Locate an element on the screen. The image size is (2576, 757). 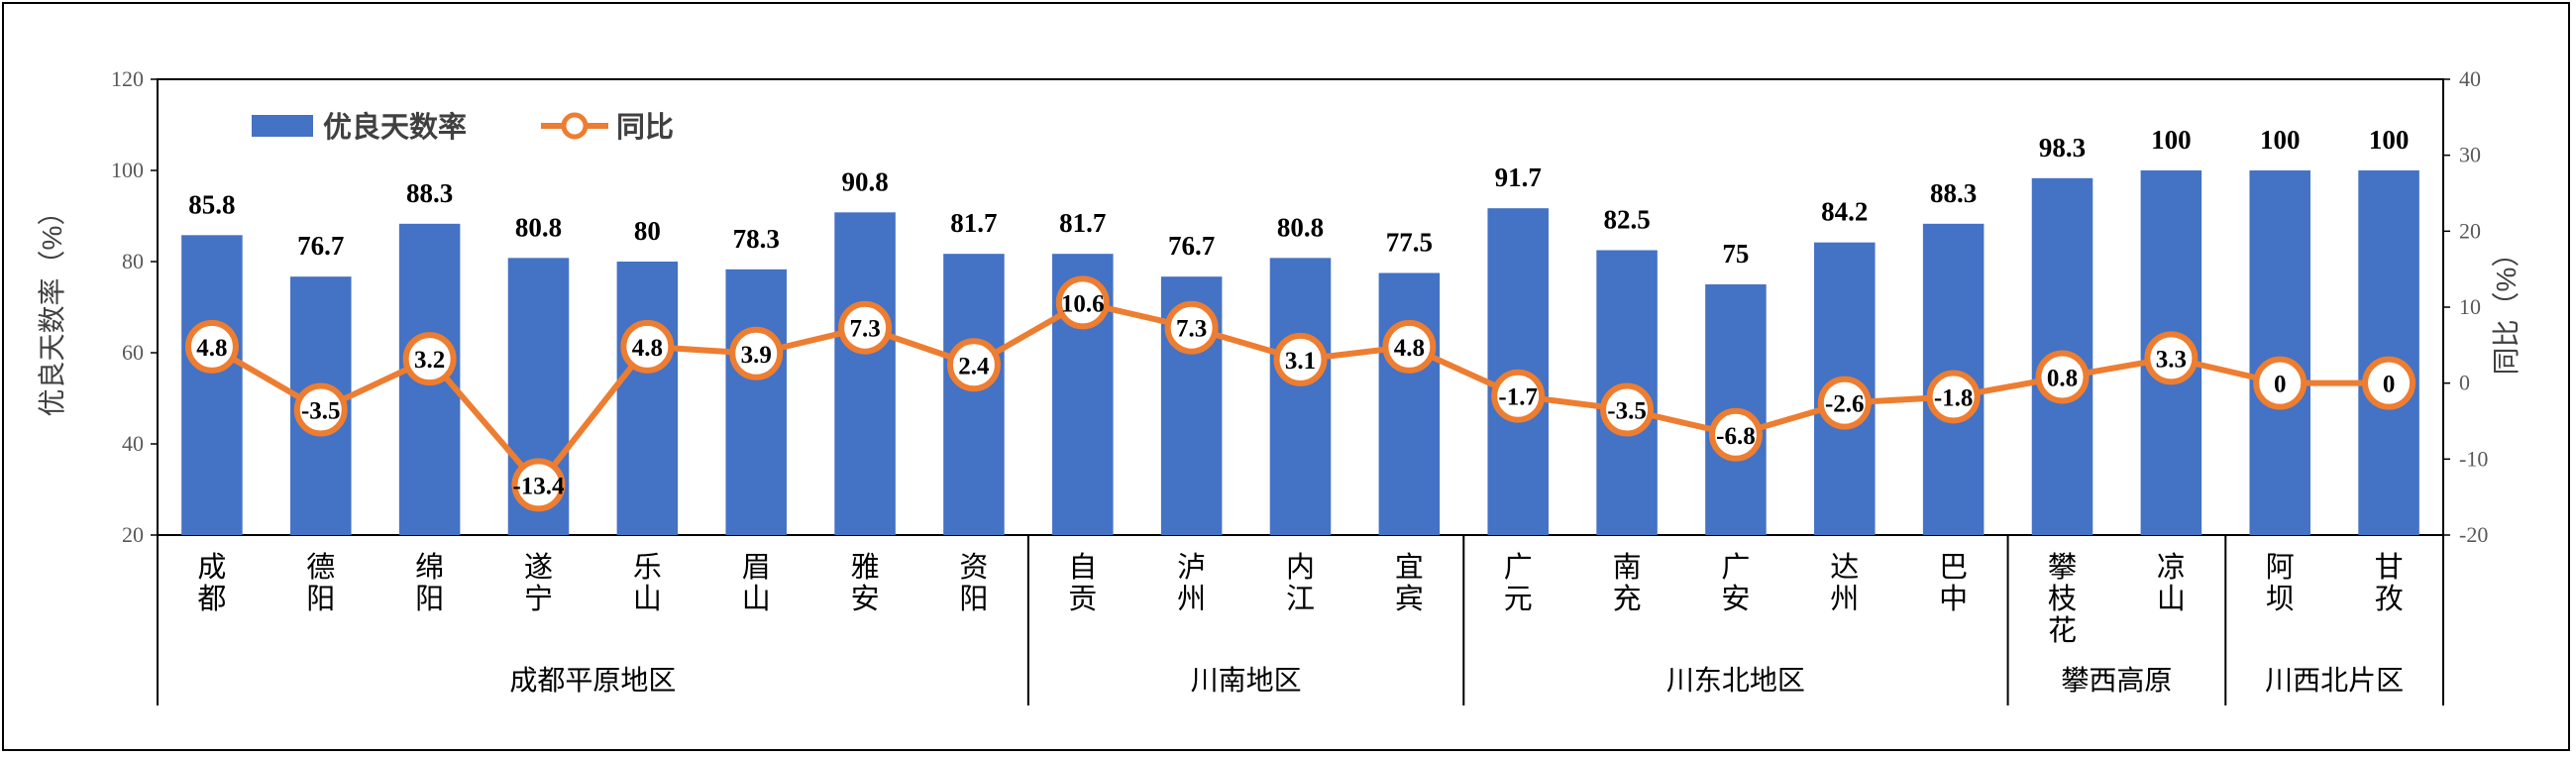
y-tick-label: 120 is located at coordinates (128, 78).